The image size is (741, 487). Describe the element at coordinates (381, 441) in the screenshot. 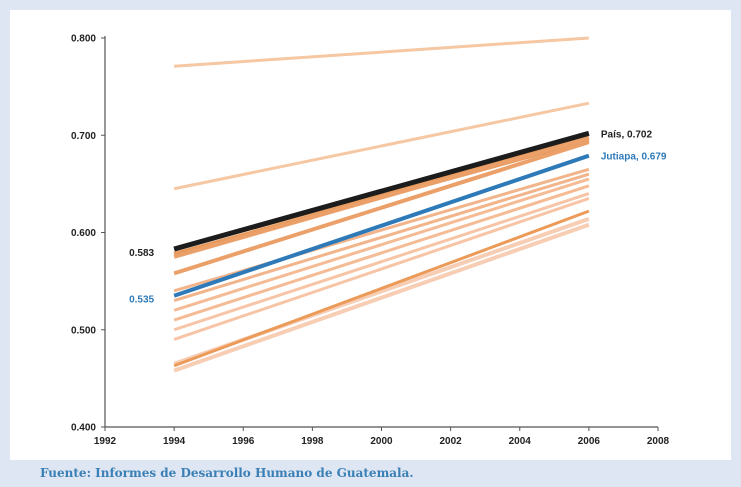

I see `x-tick-label: 2000` at that location.